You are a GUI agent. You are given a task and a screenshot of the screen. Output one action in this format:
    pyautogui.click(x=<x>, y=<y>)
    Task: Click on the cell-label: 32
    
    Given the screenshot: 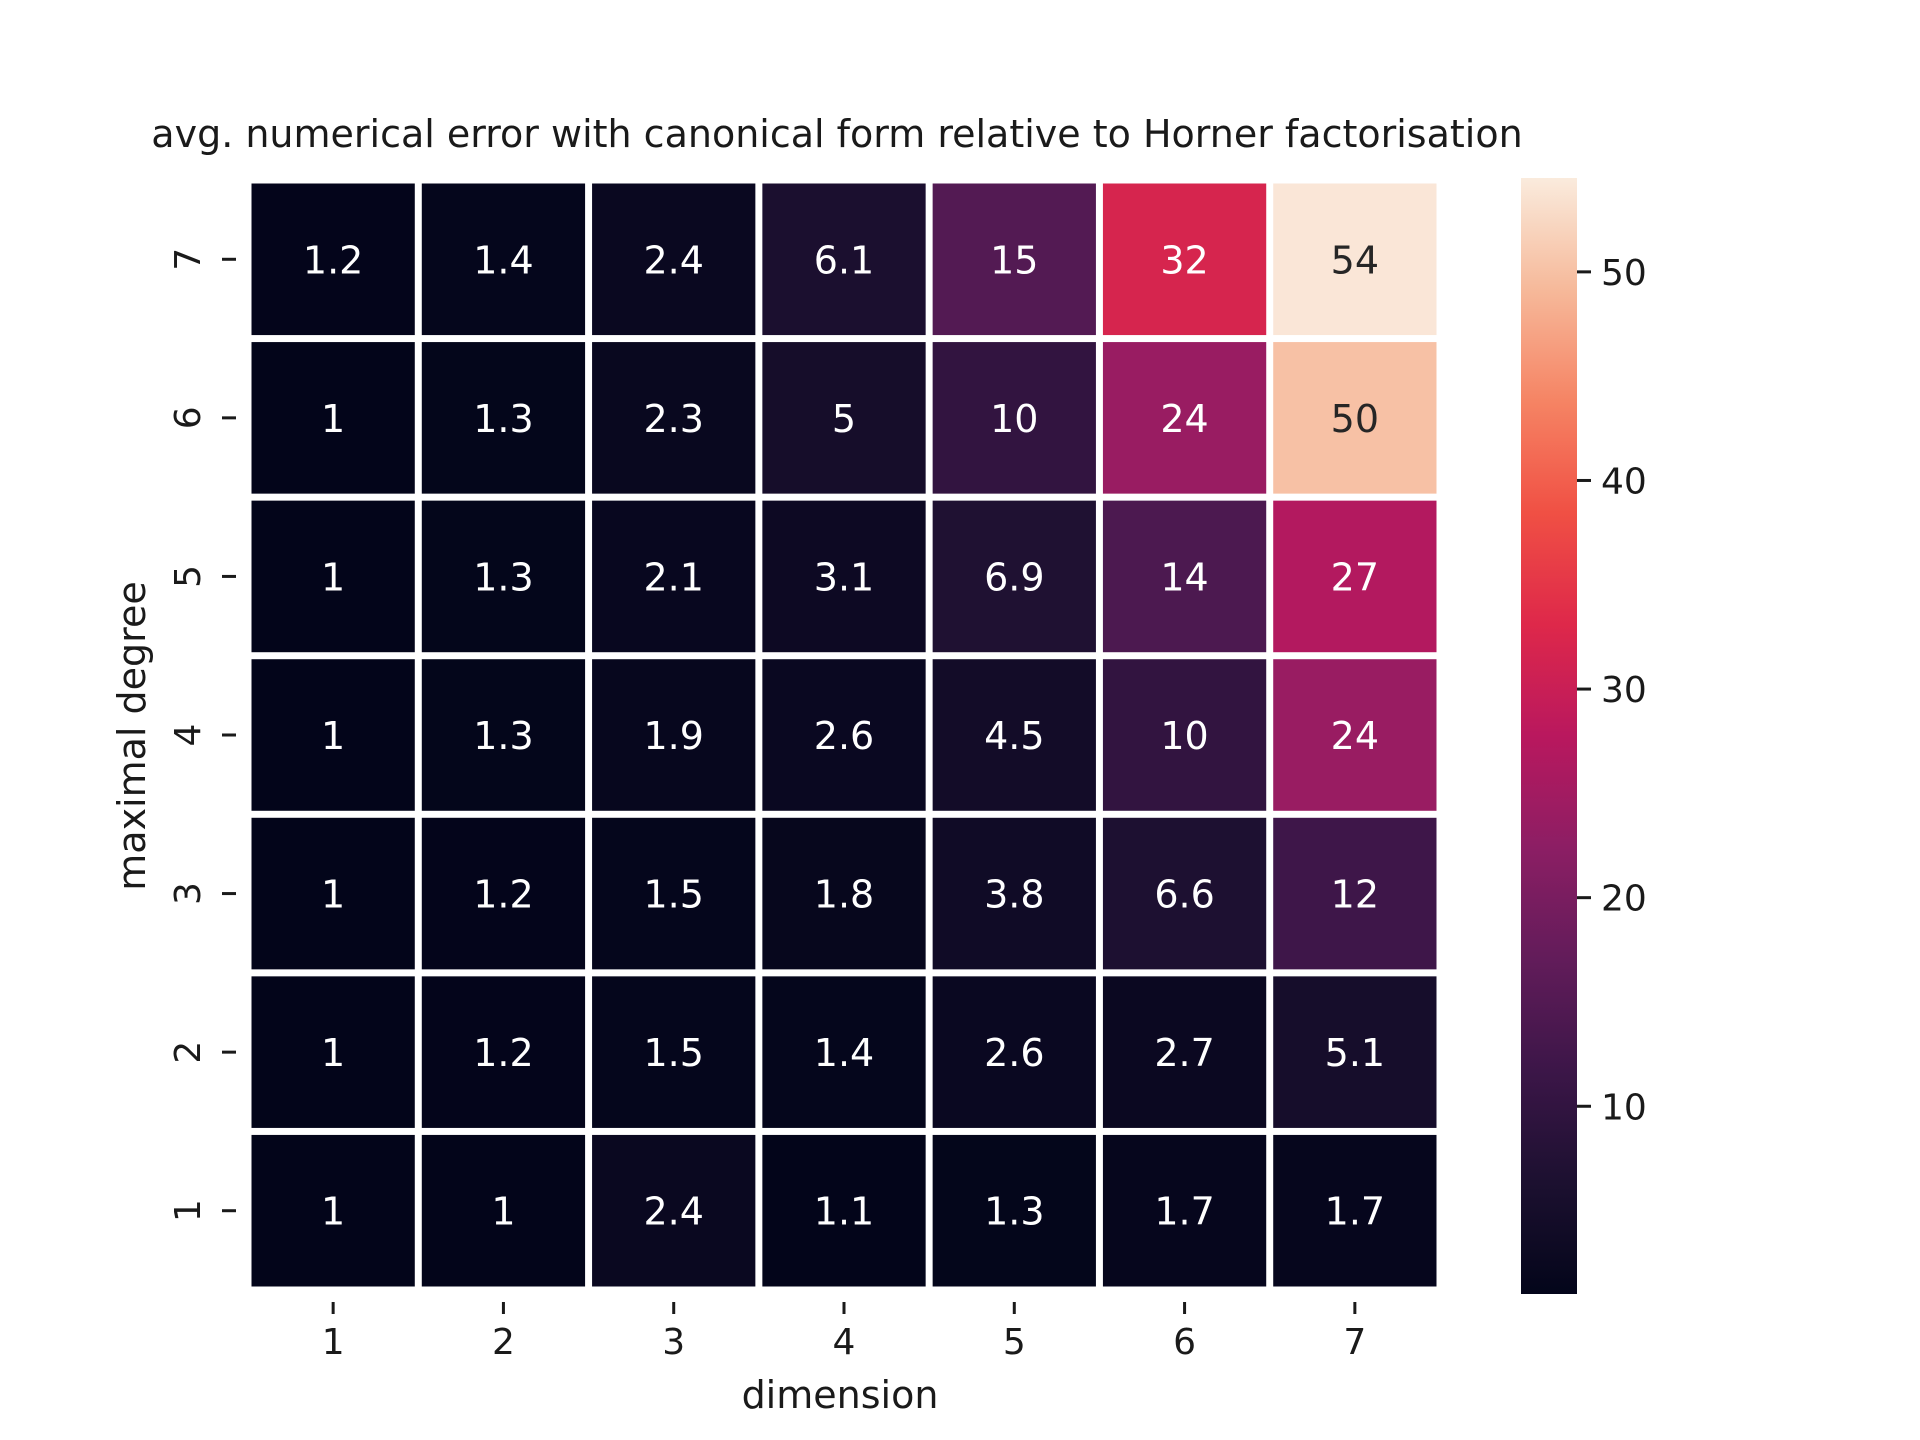 What is the action you would take?
    pyautogui.click(x=1184, y=260)
    